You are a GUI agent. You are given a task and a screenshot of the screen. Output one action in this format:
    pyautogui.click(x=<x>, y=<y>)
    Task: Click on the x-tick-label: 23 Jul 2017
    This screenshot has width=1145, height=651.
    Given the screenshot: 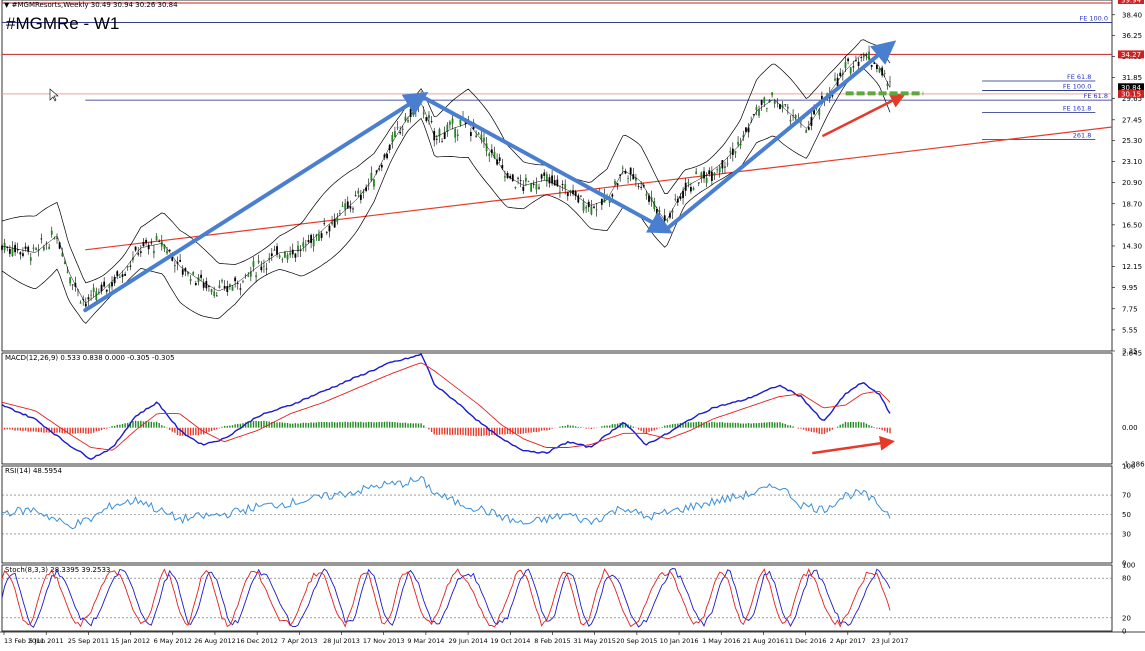 What is the action you would take?
    pyautogui.click(x=890, y=641)
    